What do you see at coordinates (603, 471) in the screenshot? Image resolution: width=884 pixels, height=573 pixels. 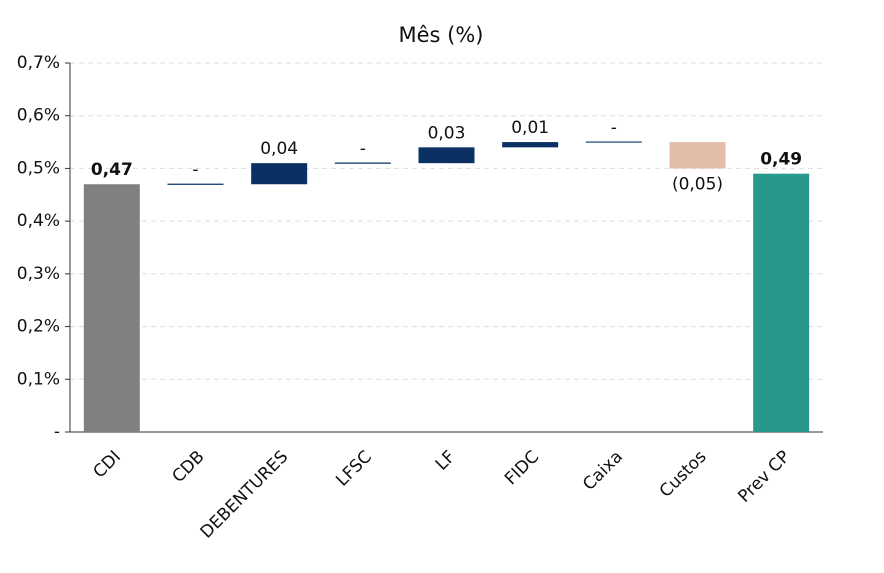 I see `x-tick-label: Caixa` at bounding box center [603, 471].